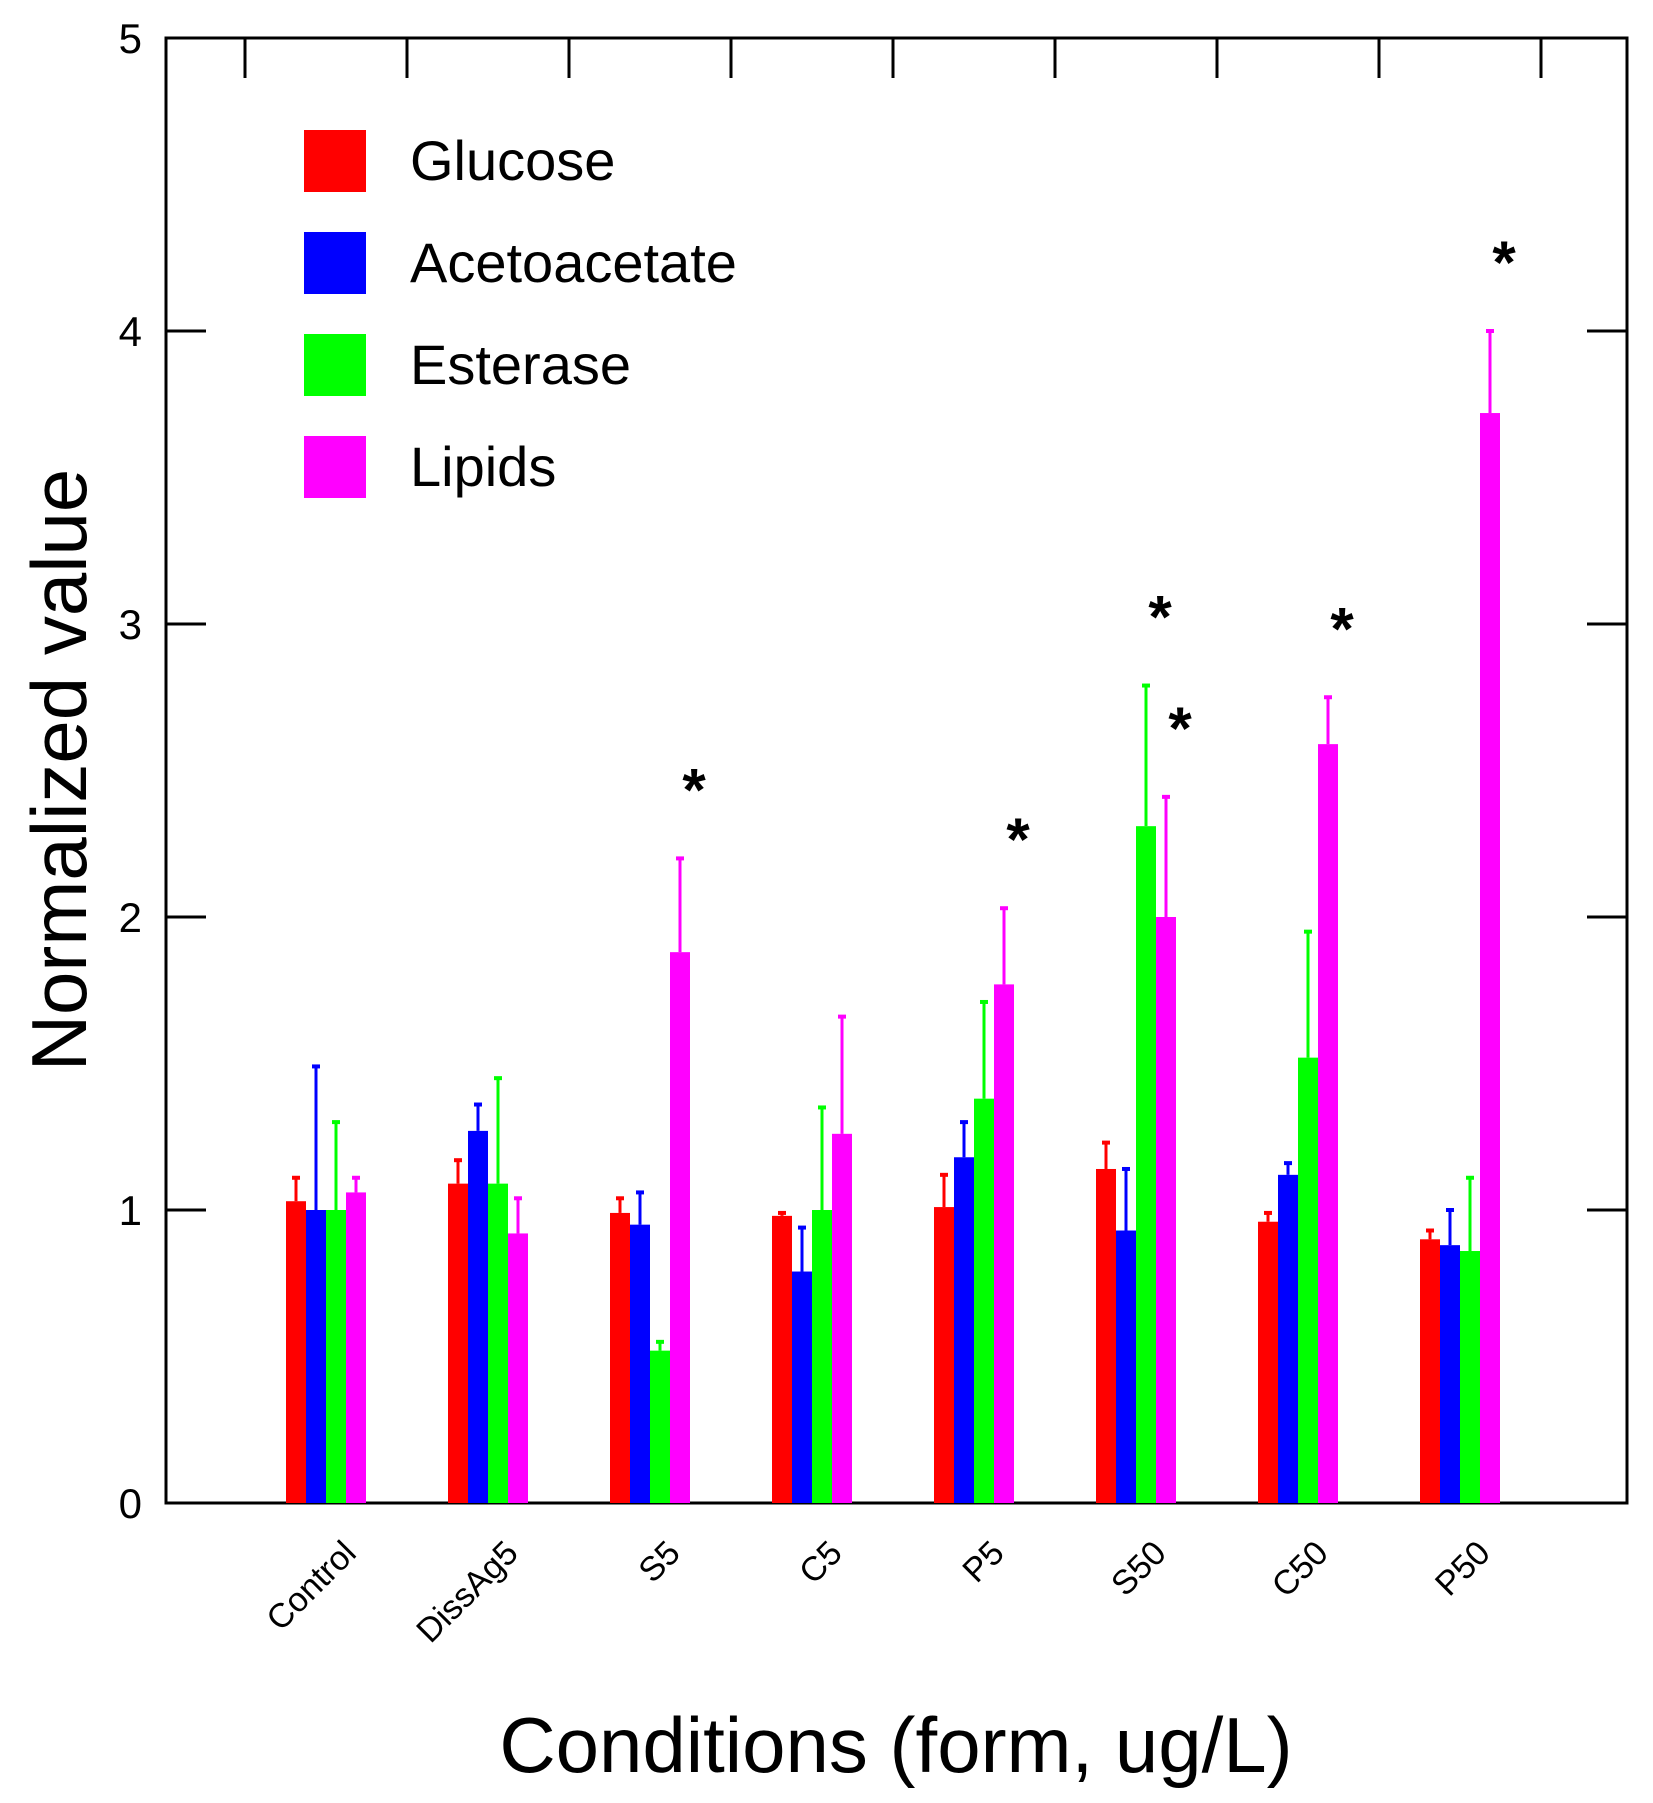 The image size is (1653, 1803). What do you see at coordinates (130, 1210) in the screenshot?
I see `y-tick-label: 1` at bounding box center [130, 1210].